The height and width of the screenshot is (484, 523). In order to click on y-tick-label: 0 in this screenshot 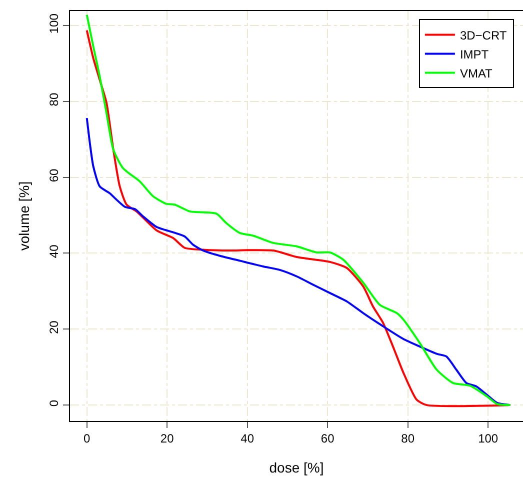, I will do `click(54, 403)`.